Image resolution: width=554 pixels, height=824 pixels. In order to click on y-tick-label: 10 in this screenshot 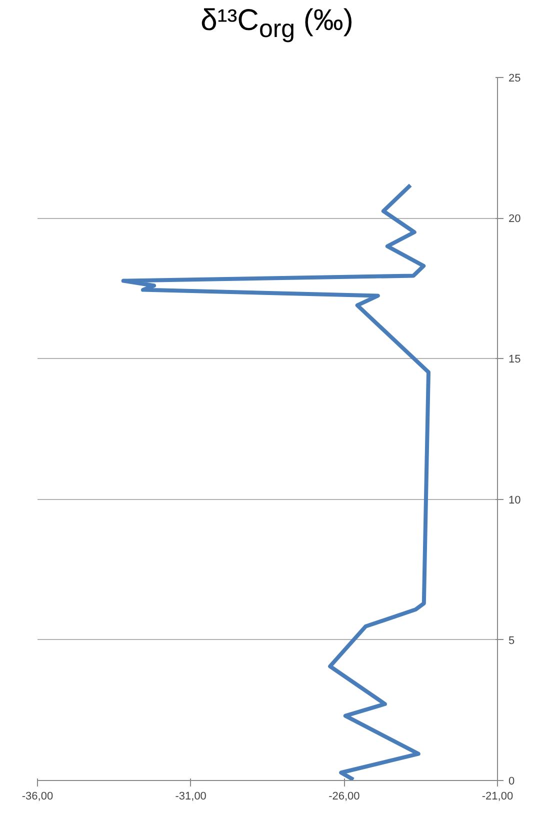, I will do `click(514, 500)`.